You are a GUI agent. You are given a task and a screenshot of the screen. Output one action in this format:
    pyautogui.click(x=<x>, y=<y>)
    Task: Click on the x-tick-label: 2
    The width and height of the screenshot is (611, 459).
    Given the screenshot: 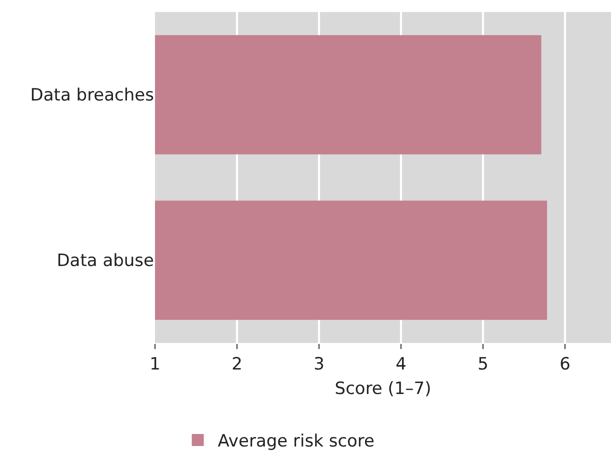 What is the action you would take?
    pyautogui.click(x=237, y=364)
    